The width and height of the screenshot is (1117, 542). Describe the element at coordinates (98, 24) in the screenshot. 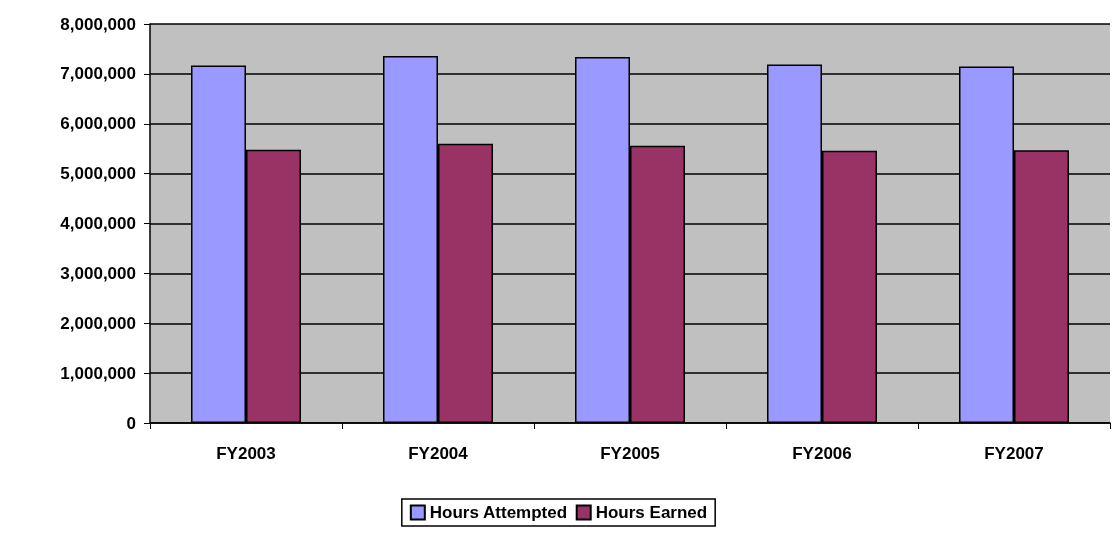

I see `y-tick-label: 8,000,000` at that location.